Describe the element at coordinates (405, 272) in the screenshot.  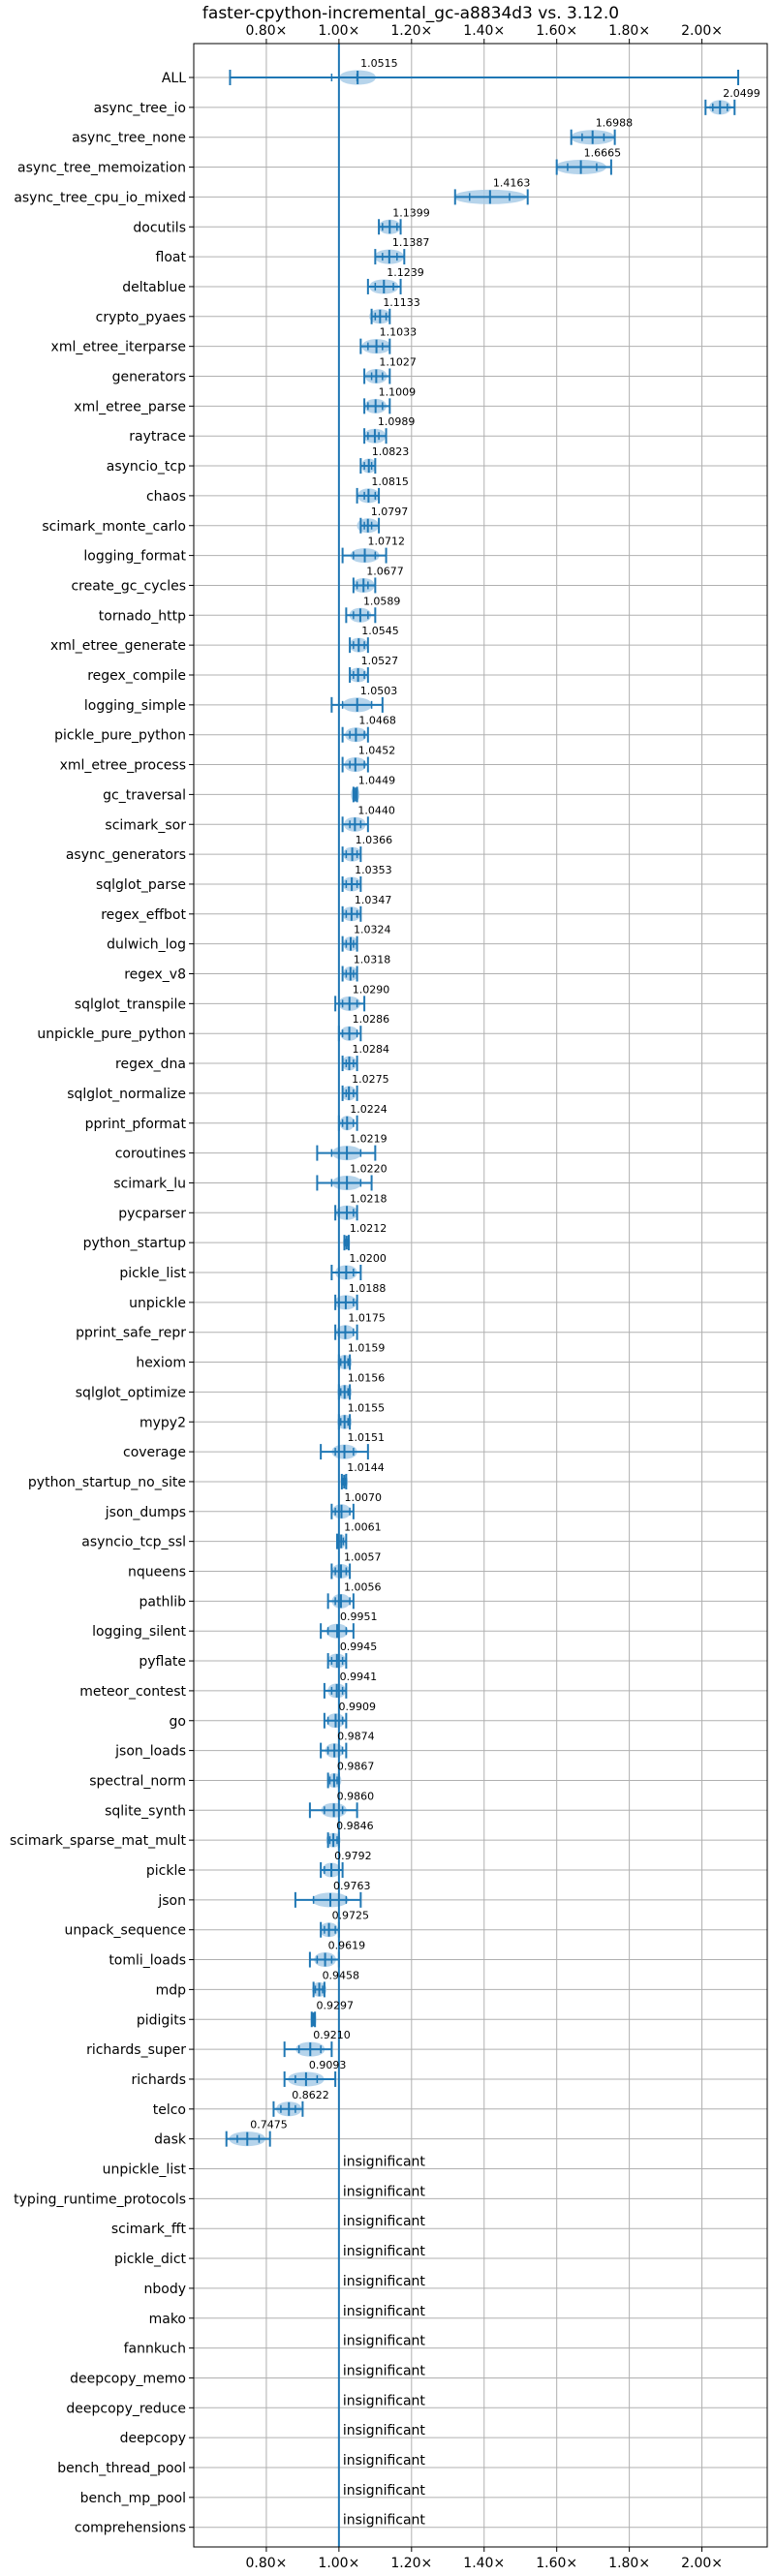
I see `value-annotation: 1.1239` at that location.